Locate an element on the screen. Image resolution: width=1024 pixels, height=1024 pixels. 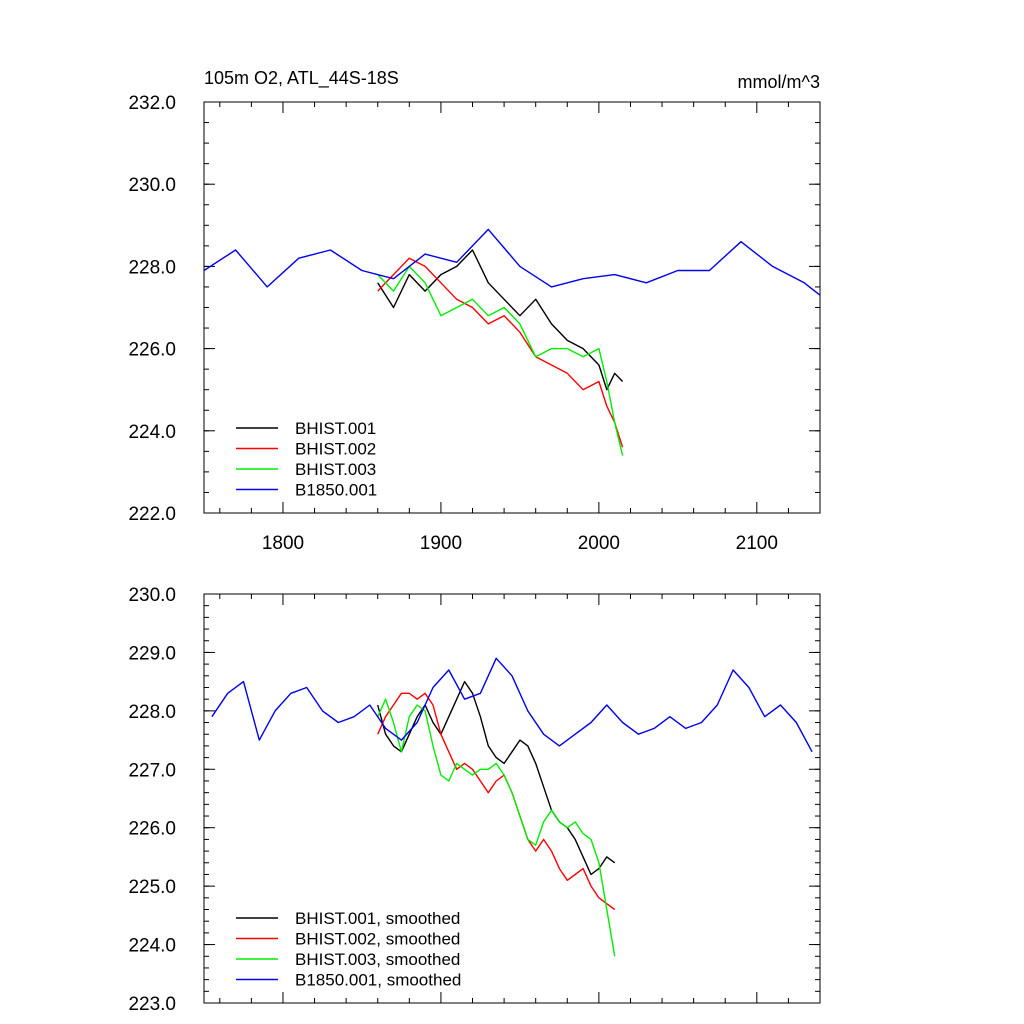
top-x-tick-label: 1800 is located at coordinates (283, 543).